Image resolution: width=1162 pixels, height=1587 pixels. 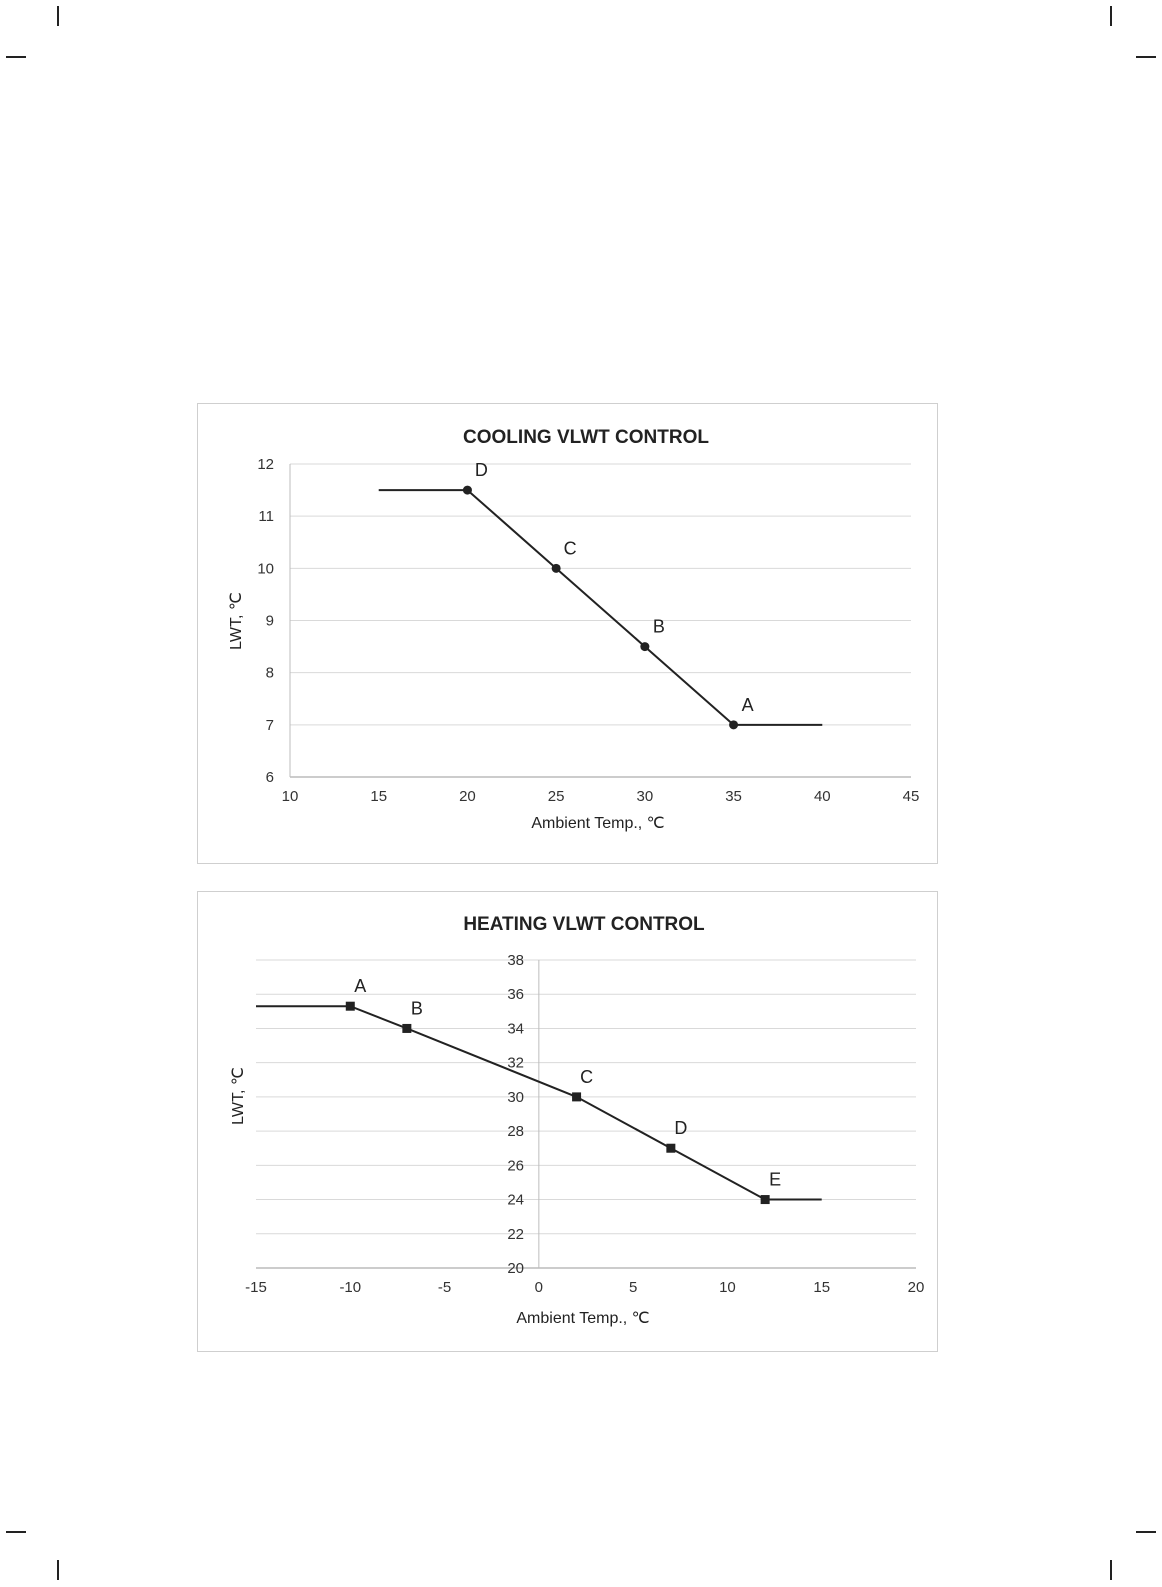 I want to click on chart-title: HEATING VLWT CONTROL, so click(x=584, y=924).